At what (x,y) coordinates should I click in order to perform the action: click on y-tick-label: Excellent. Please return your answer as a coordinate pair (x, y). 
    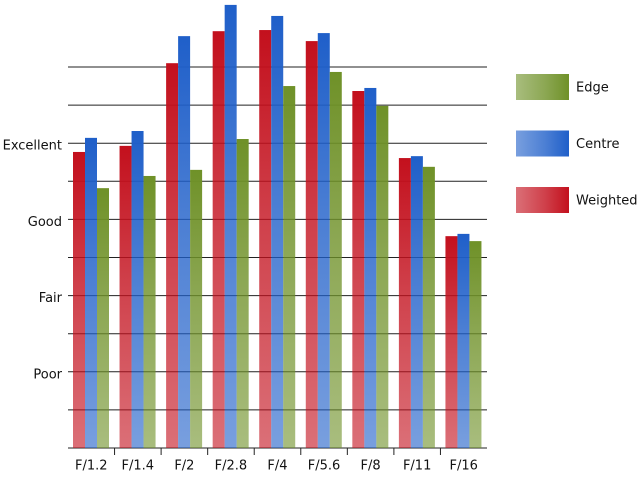
    Looking at the image, I should click on (32, 146).